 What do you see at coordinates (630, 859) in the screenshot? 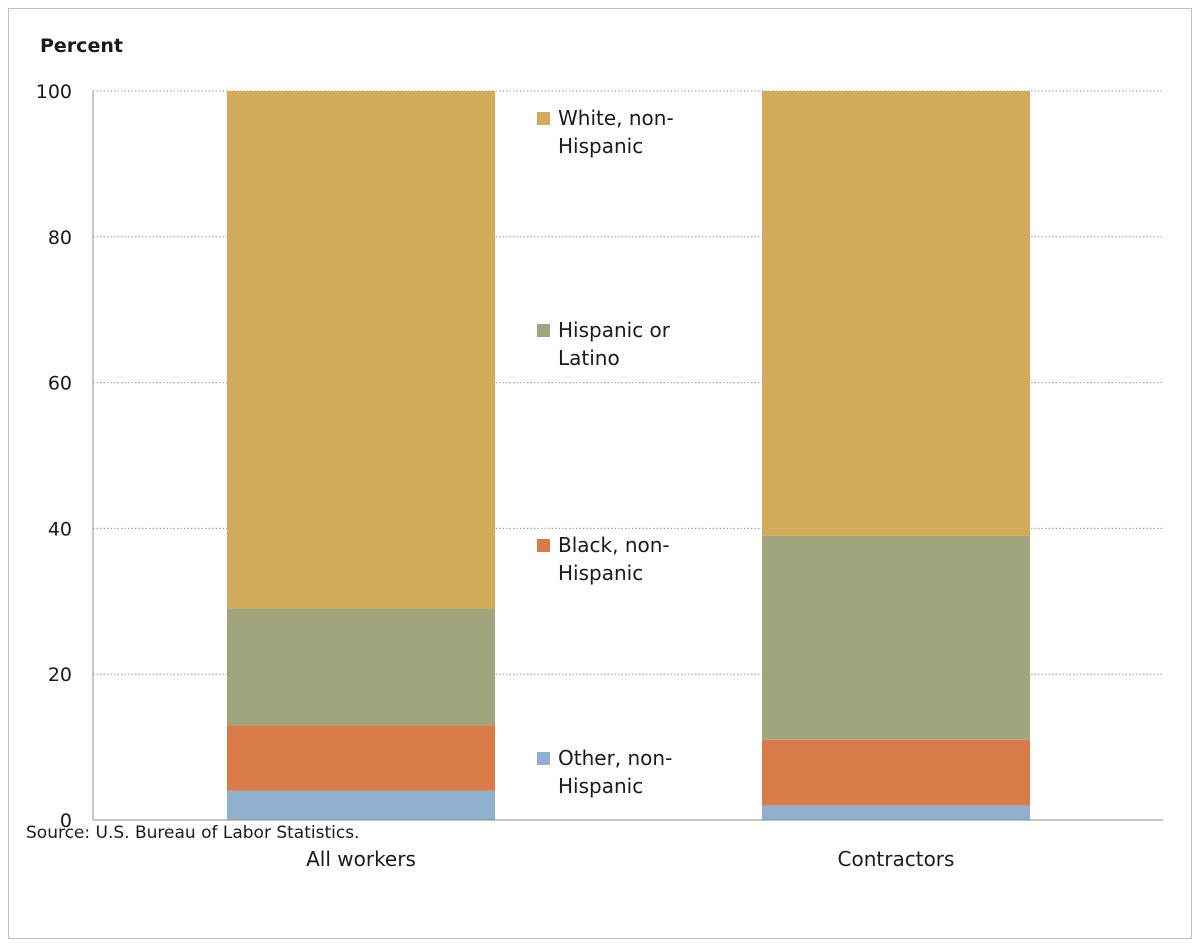
I see `x-category-labels: All workers Contractors` at bounding box center [630, 859].